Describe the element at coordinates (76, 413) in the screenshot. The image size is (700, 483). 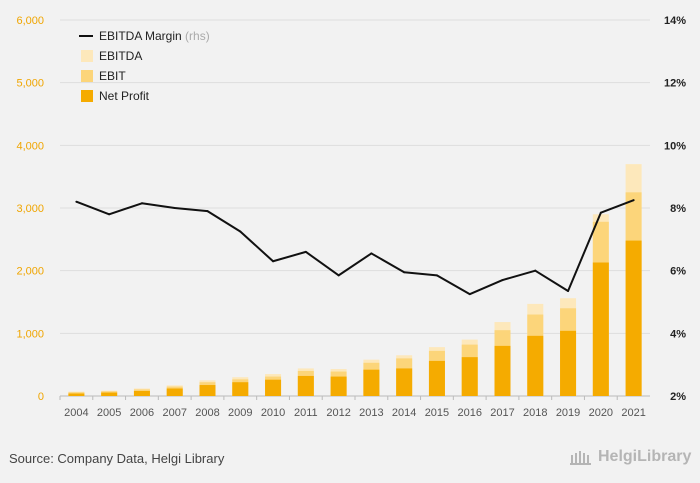
I see `x-tick-label: 2004` at that location.